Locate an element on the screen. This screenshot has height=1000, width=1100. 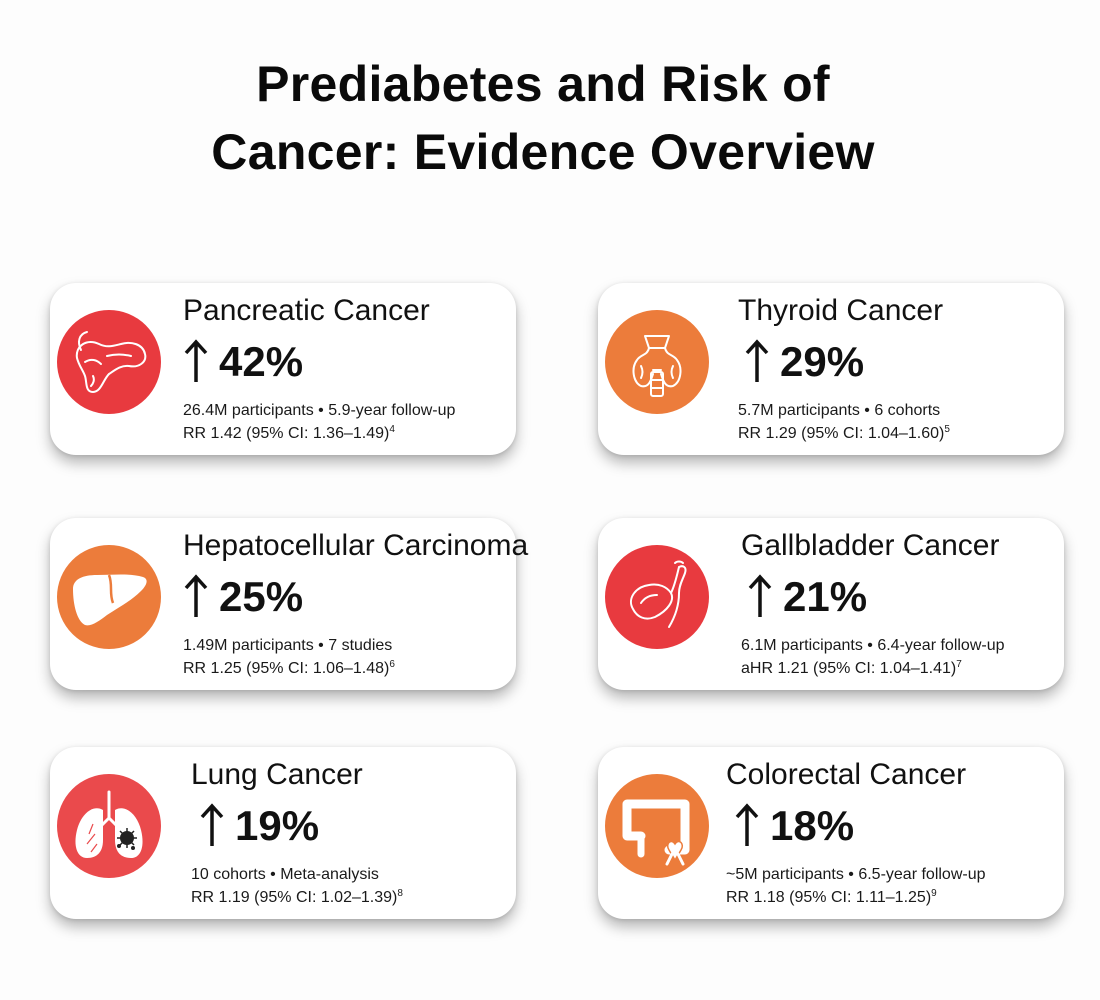
colon-ribbon-icon is located at coordinates (657, 826).